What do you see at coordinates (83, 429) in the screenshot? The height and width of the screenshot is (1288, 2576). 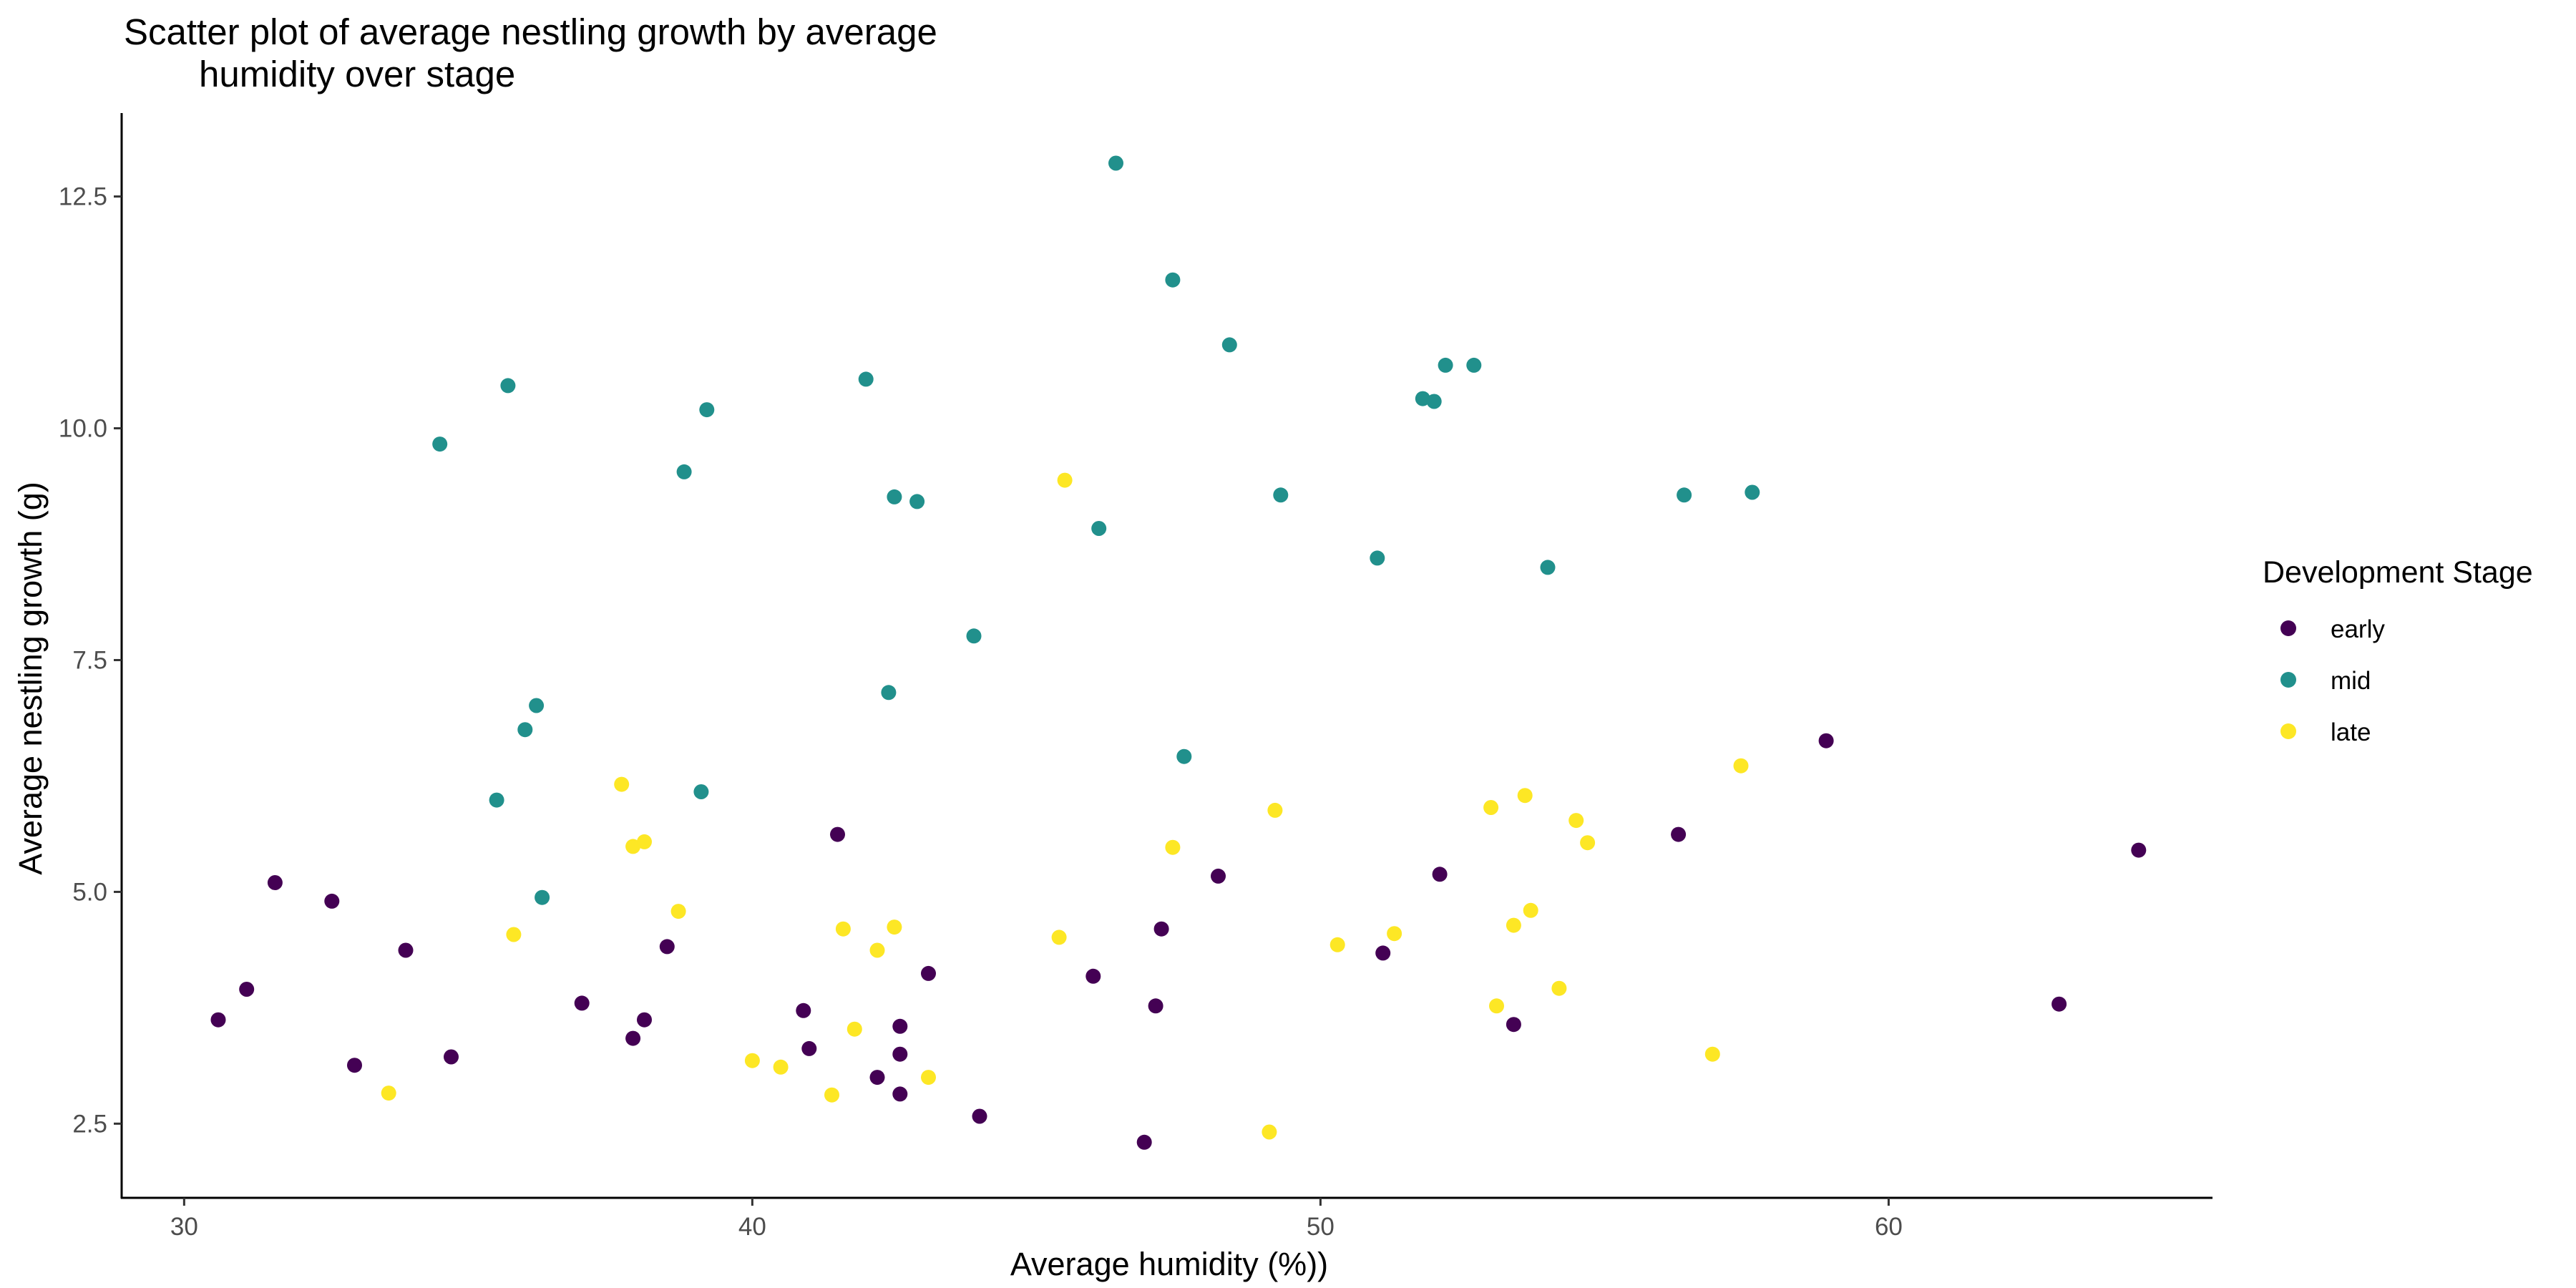 I see `y-tick-label: 10.0` at bounding box center [83, 429].